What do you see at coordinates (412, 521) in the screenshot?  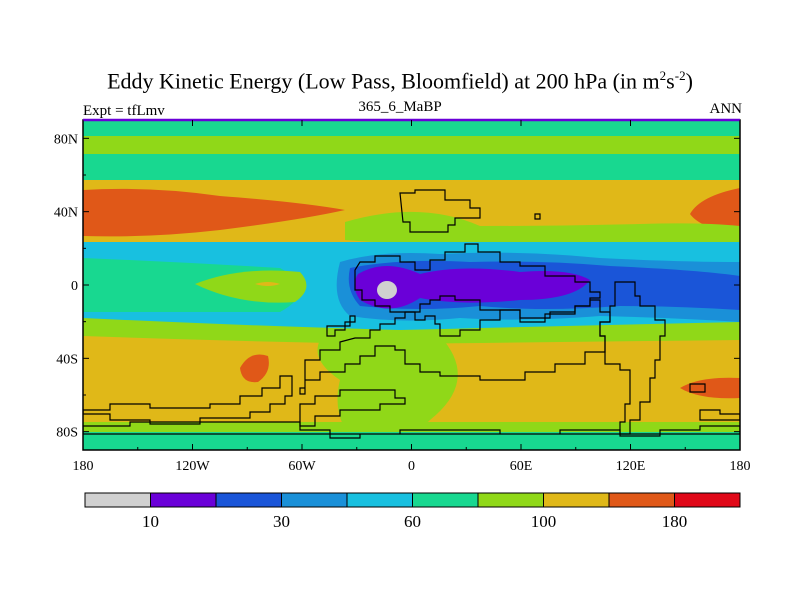 I see `colorbar-label: 60` at bounding box center [412, 521].